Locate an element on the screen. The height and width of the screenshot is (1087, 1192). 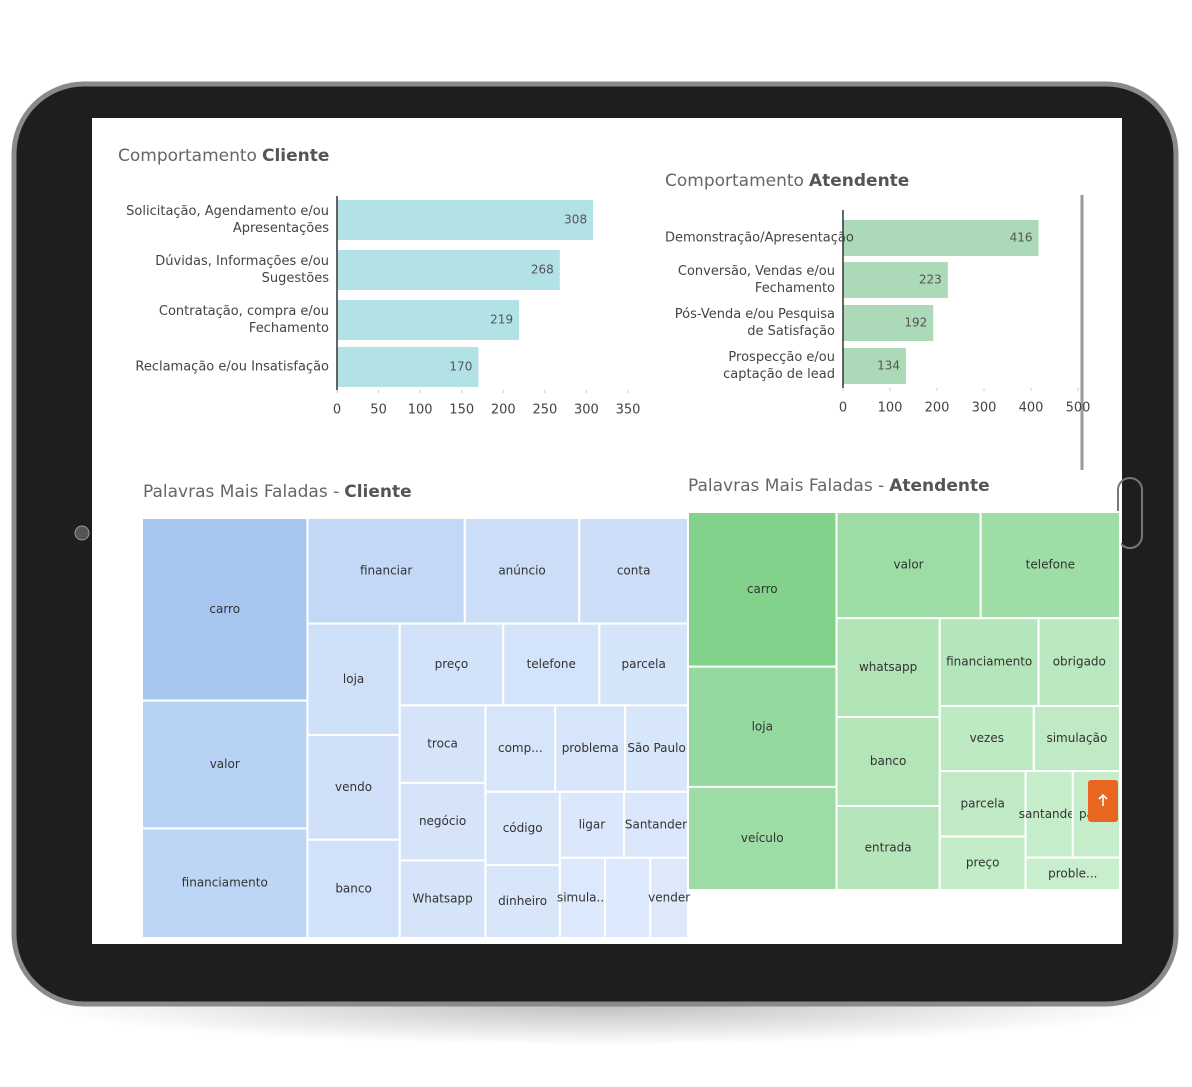
scroll-top-button is located at coordinates (1103, 801).